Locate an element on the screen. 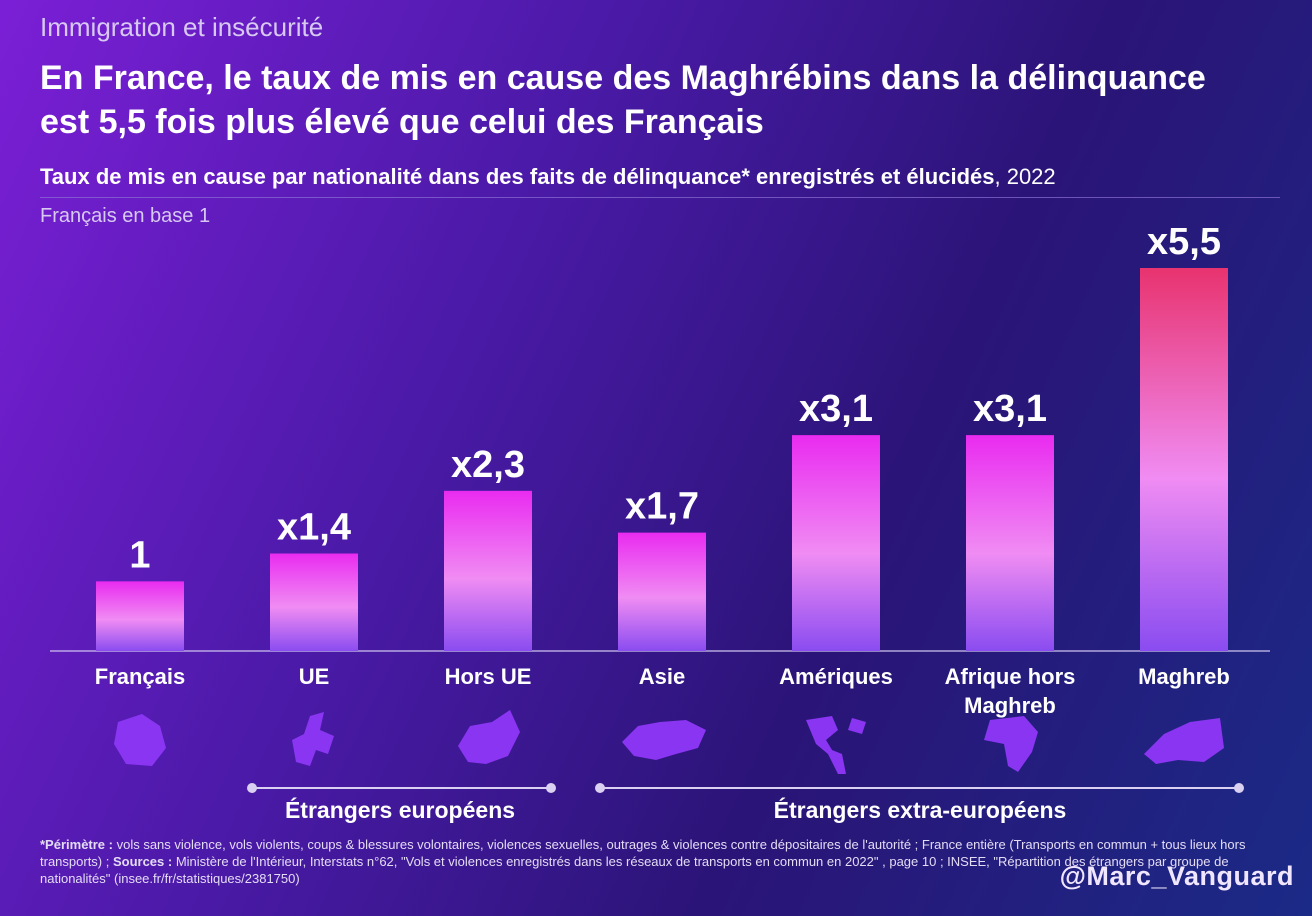  title-divider is located at coordinates (660, 197).